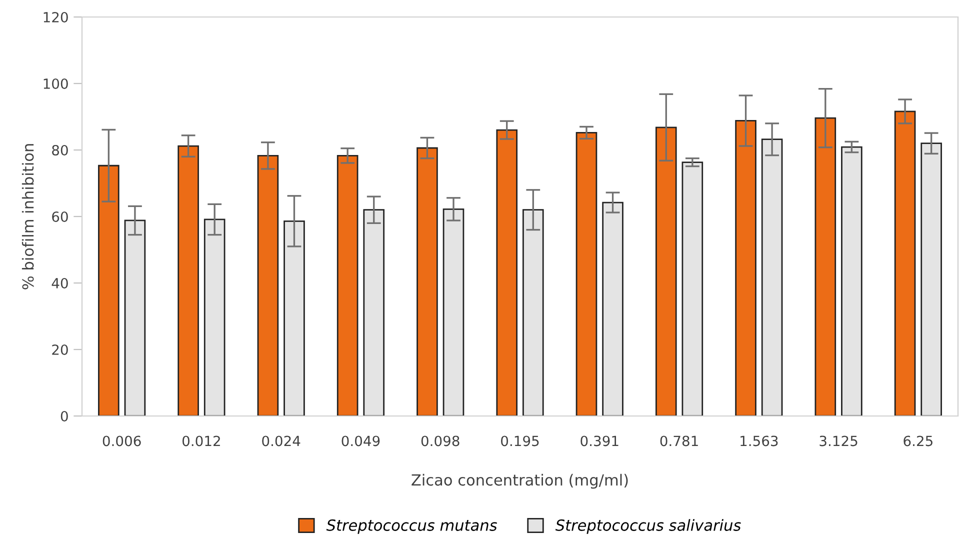 The height and width of the screenshot is (545, 979). Describe the element at coordinates (60, 349) in the screenshot. I see `y-tick-label: 20` at that location.